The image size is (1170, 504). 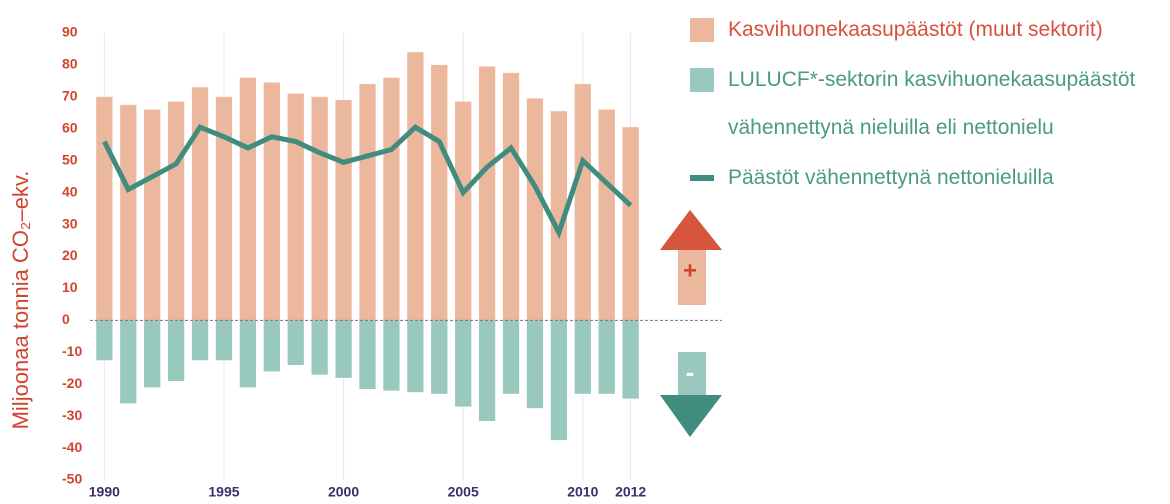 What do you see at coordinates (70, 223) in the screenshot?
I see `y-tick-label: 30` at bounding box center [70, 223].